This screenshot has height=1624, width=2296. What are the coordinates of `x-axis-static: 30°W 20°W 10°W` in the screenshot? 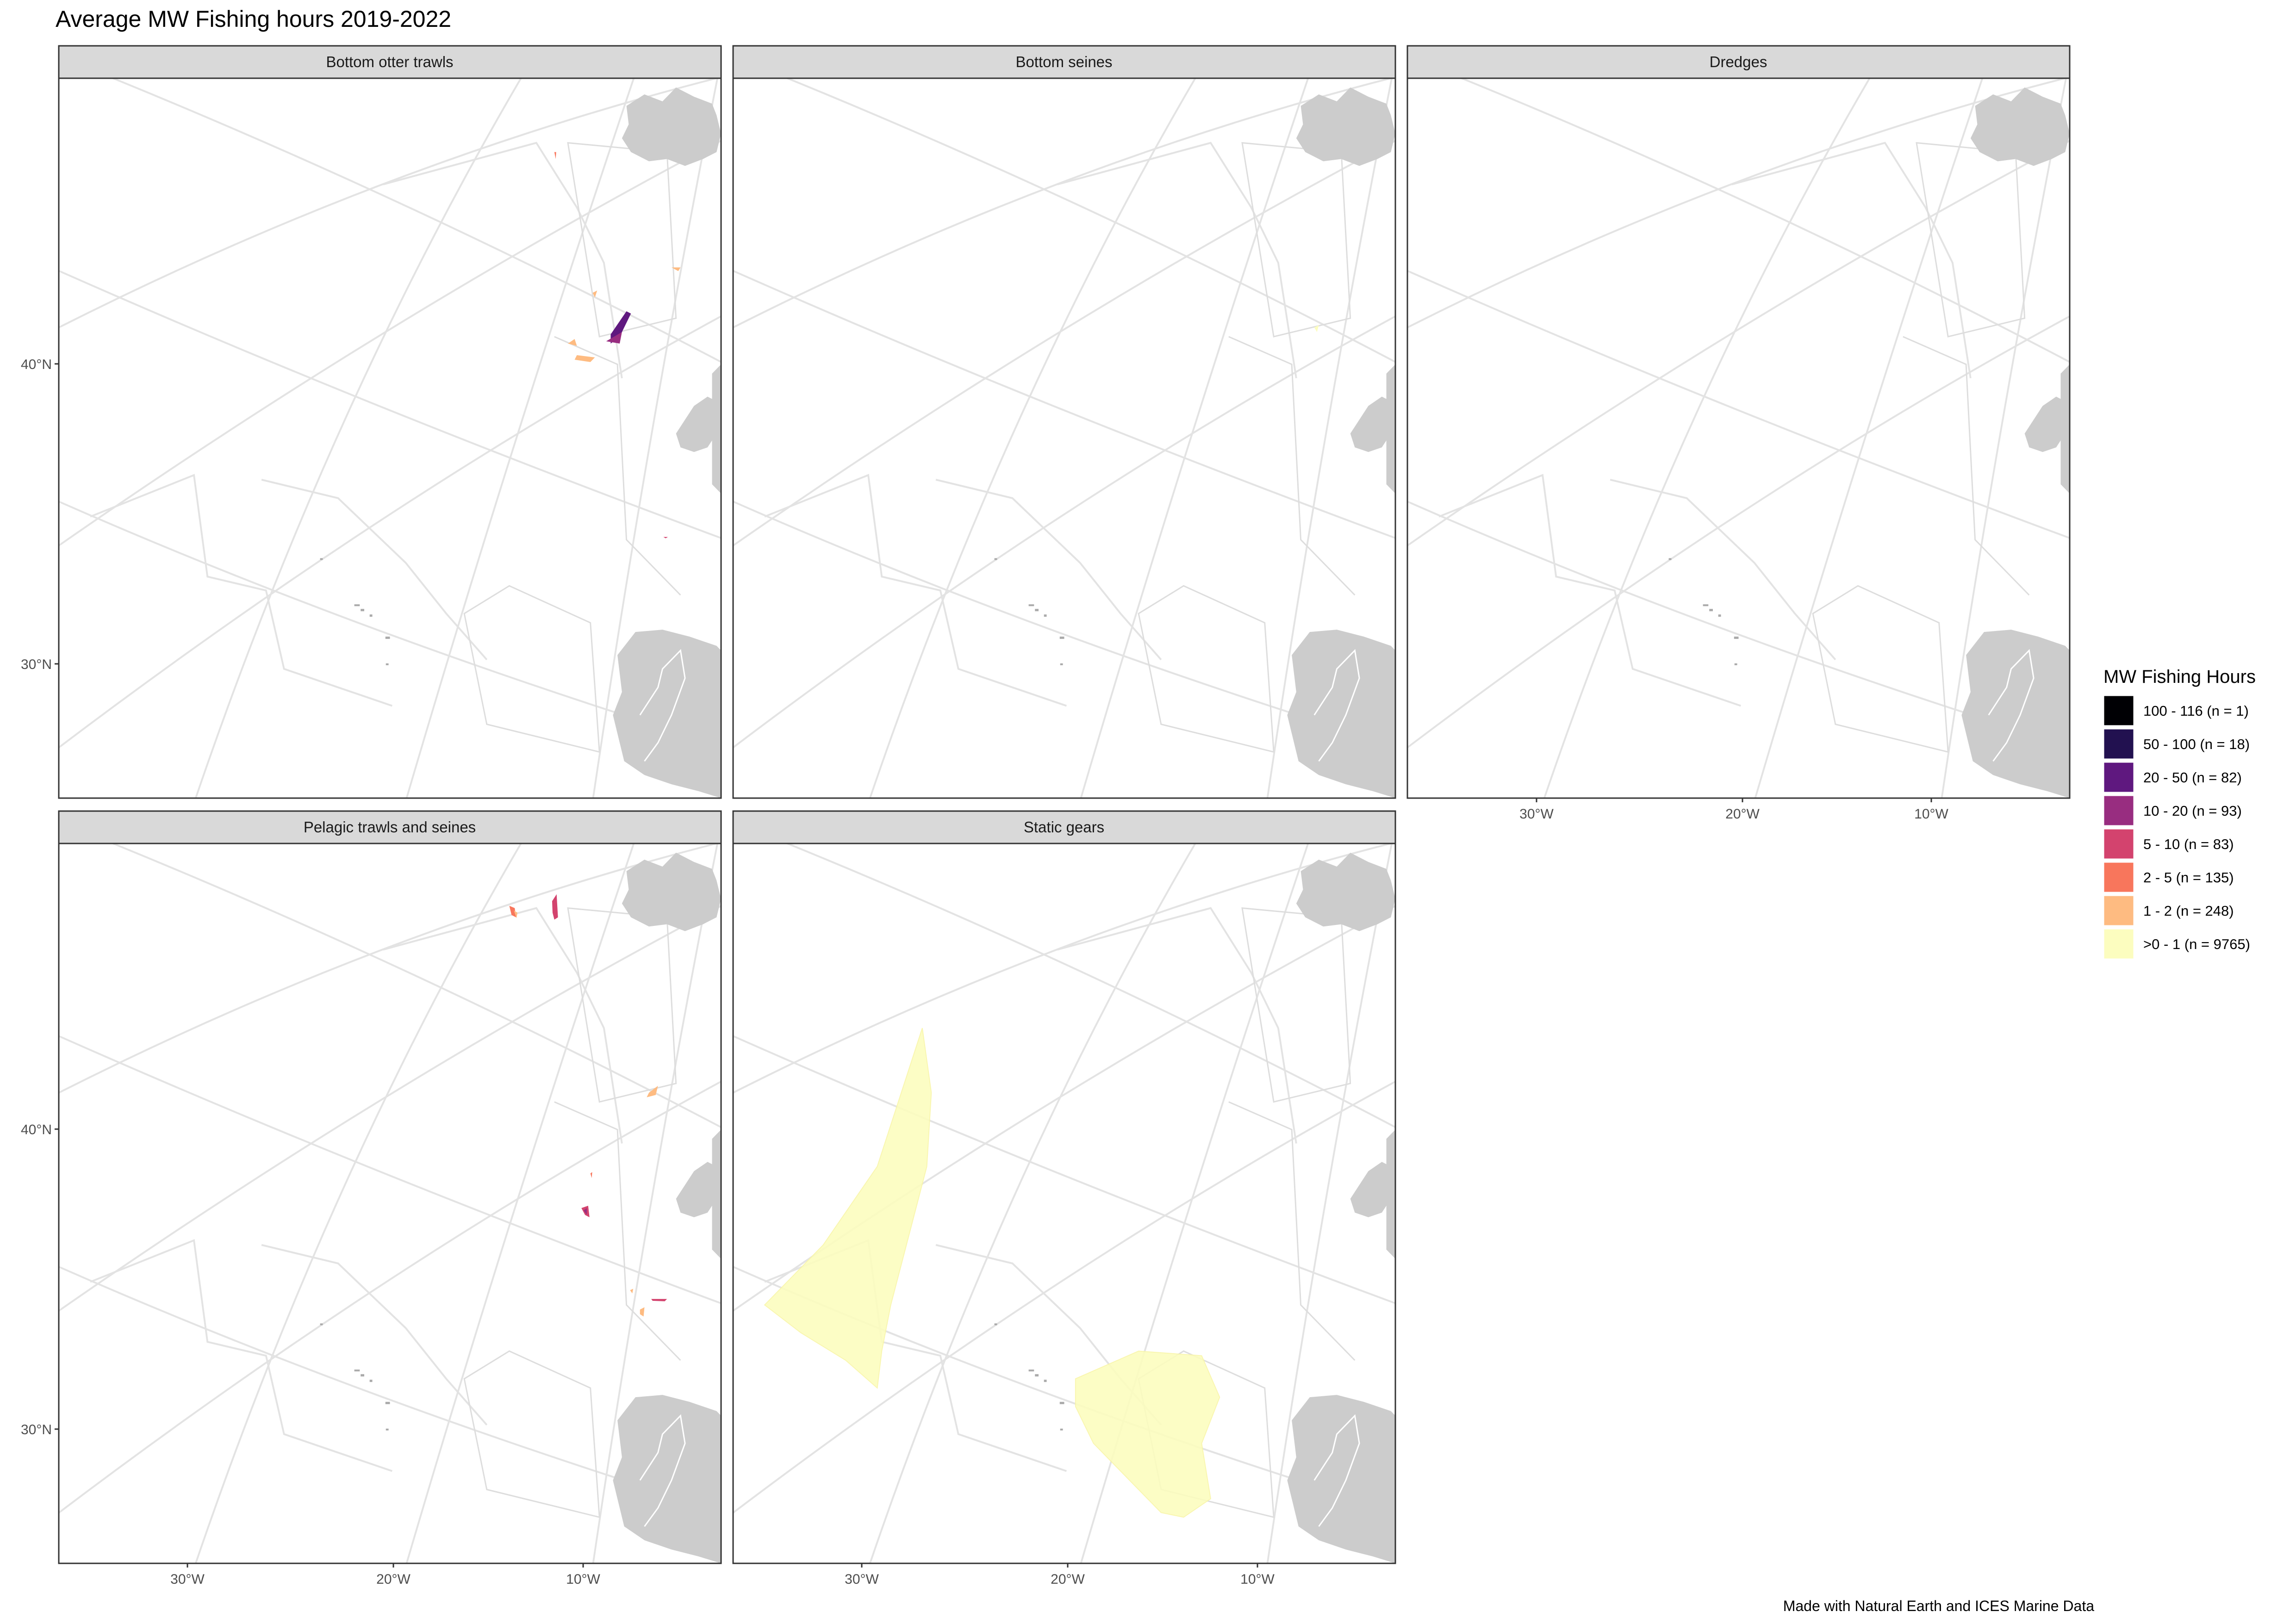 It's located at (1060, 1575).